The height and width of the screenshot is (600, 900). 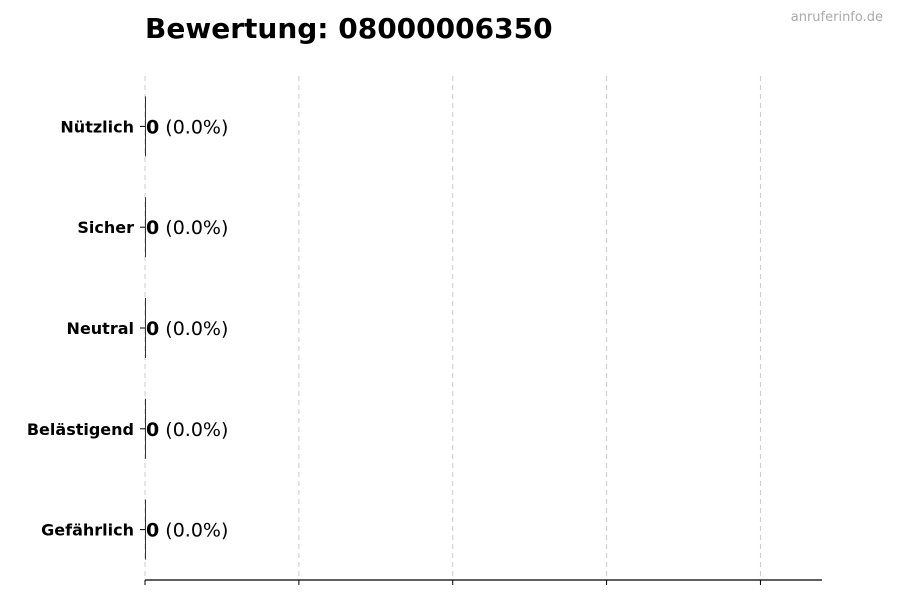 What do you see at coordinates (87, 530) in the screenshot?
I see `category-label: Gefährlich` at bounding box center [87, 530].